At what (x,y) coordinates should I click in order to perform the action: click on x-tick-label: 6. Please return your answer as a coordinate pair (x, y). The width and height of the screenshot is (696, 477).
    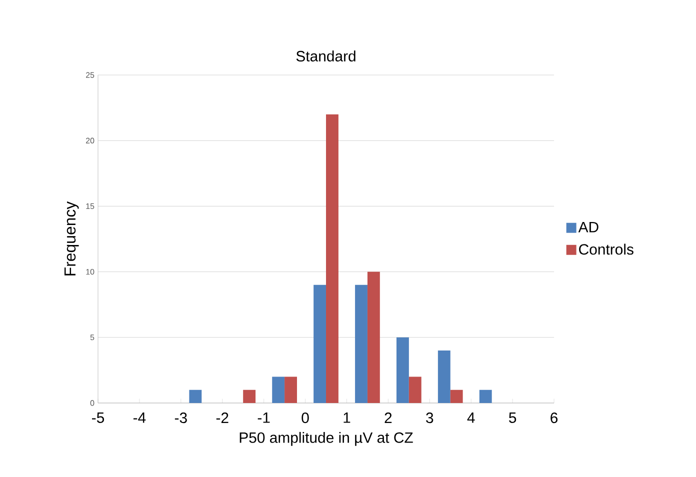
    Looking at the image, I should click on (554, 418).